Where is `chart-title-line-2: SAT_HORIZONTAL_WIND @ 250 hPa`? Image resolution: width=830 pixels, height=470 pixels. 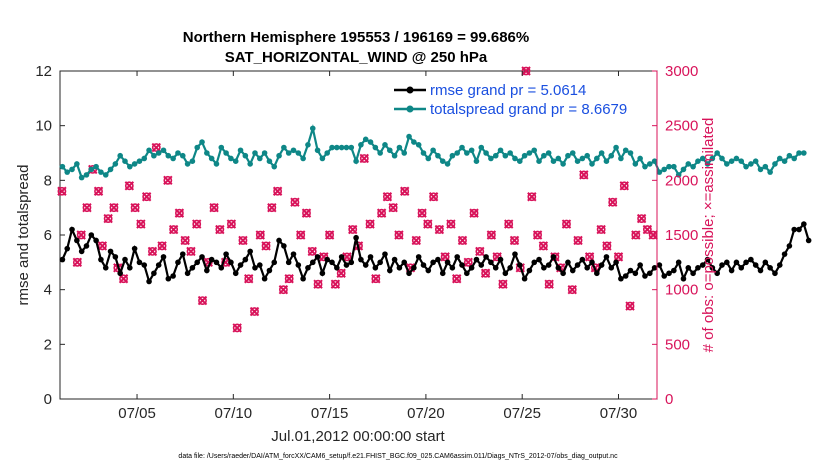
chart-title-line-2: SAT_HORIZONTAL_WIND @ 250 hPa is located at coordinates (356, 57).